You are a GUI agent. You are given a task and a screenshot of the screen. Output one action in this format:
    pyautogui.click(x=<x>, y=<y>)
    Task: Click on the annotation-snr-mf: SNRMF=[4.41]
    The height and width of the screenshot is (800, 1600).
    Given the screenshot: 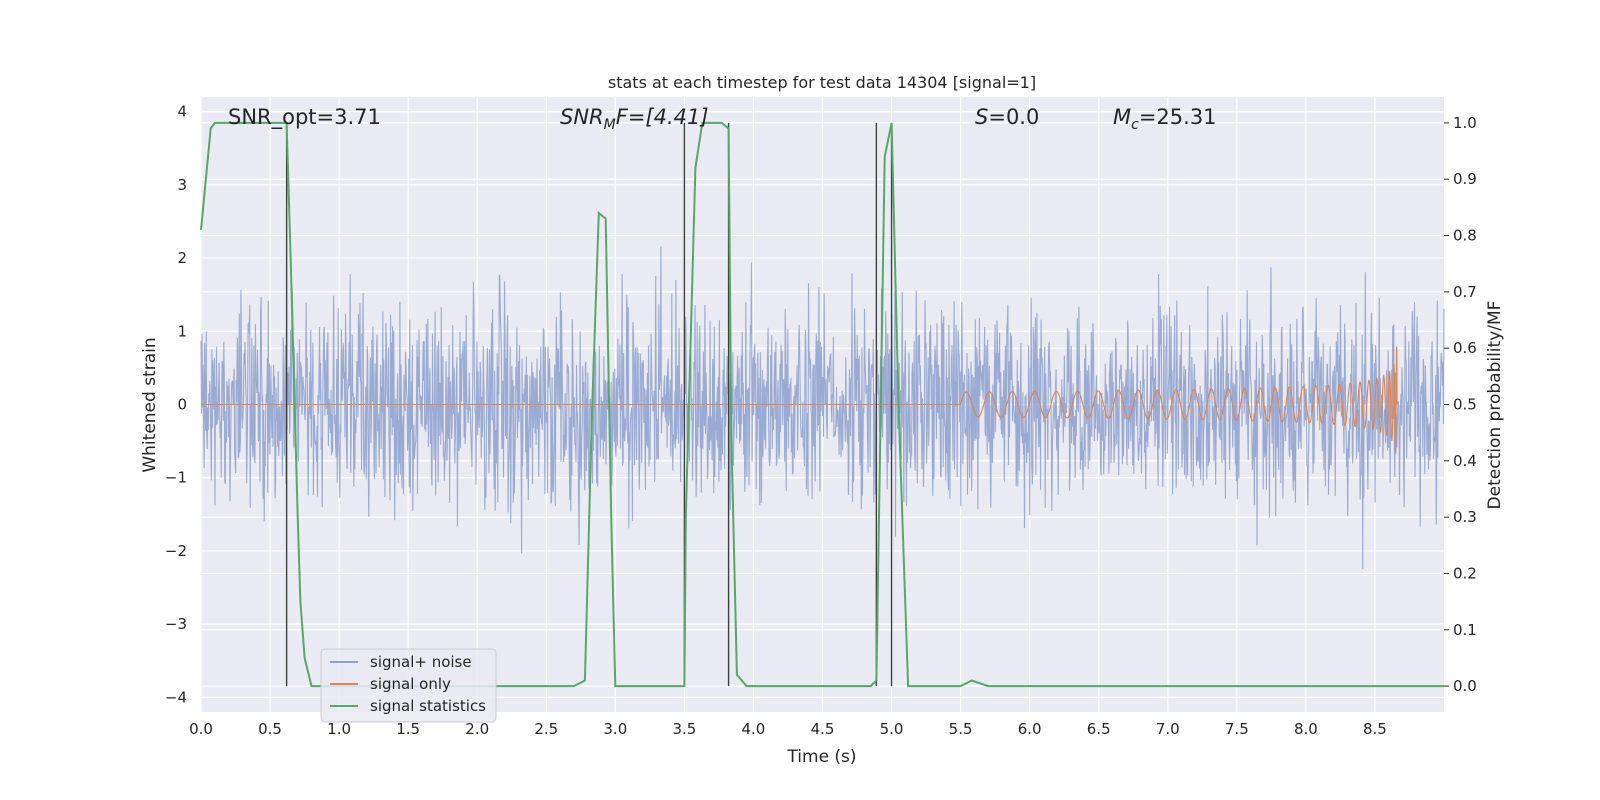 What is the action you would take?
    pyautogui.click(x=634, y=119)
    